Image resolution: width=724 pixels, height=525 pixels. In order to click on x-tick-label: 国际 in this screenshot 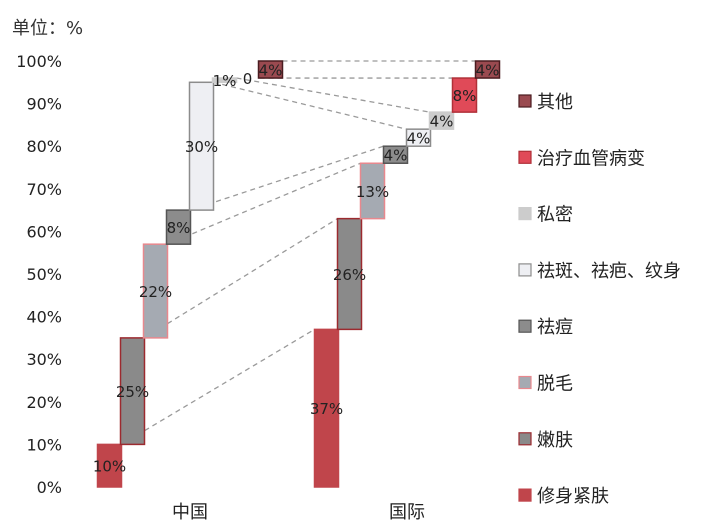, I will do `click(407, 512)`.